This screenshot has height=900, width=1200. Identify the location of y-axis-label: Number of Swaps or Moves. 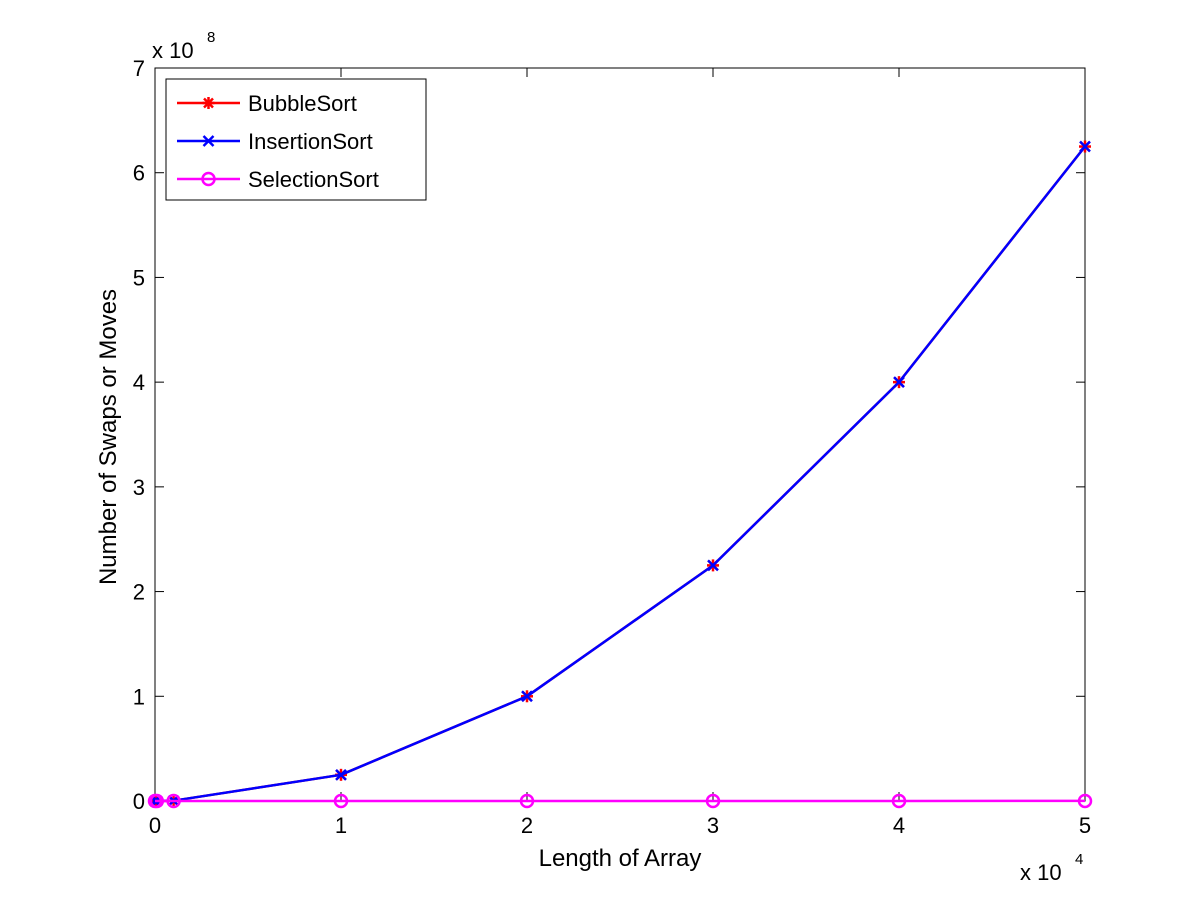
(108, 437).